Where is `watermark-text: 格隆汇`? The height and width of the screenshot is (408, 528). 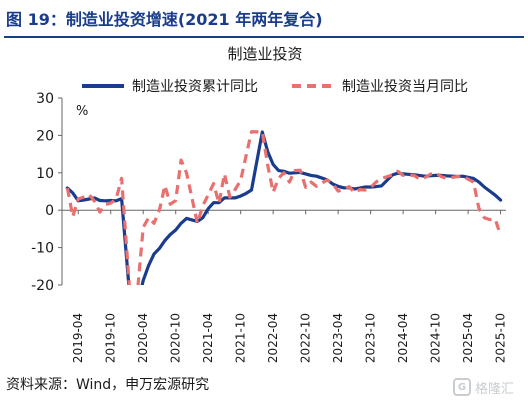
watermark-text: 格隆汇 is located at coordinates (494, 389).